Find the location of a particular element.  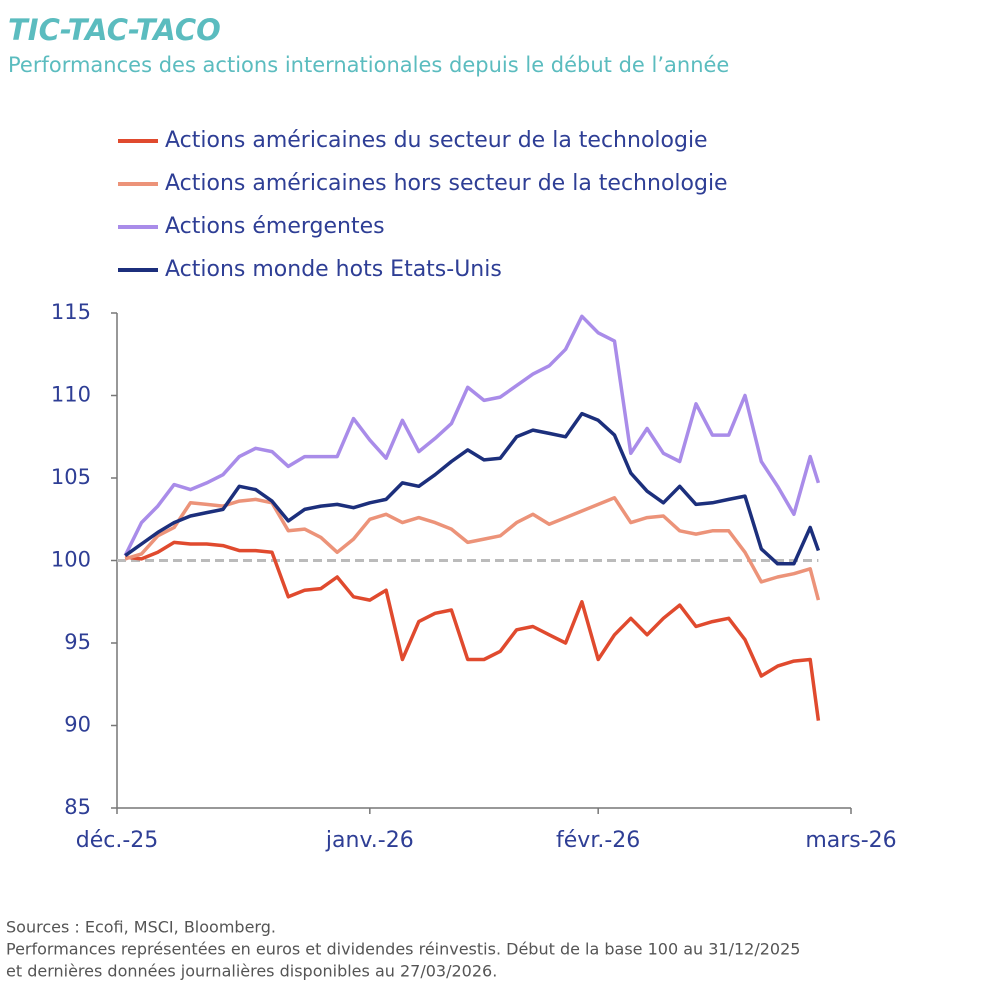

y-tick-label: 110 is located at coordinates (71, 395).